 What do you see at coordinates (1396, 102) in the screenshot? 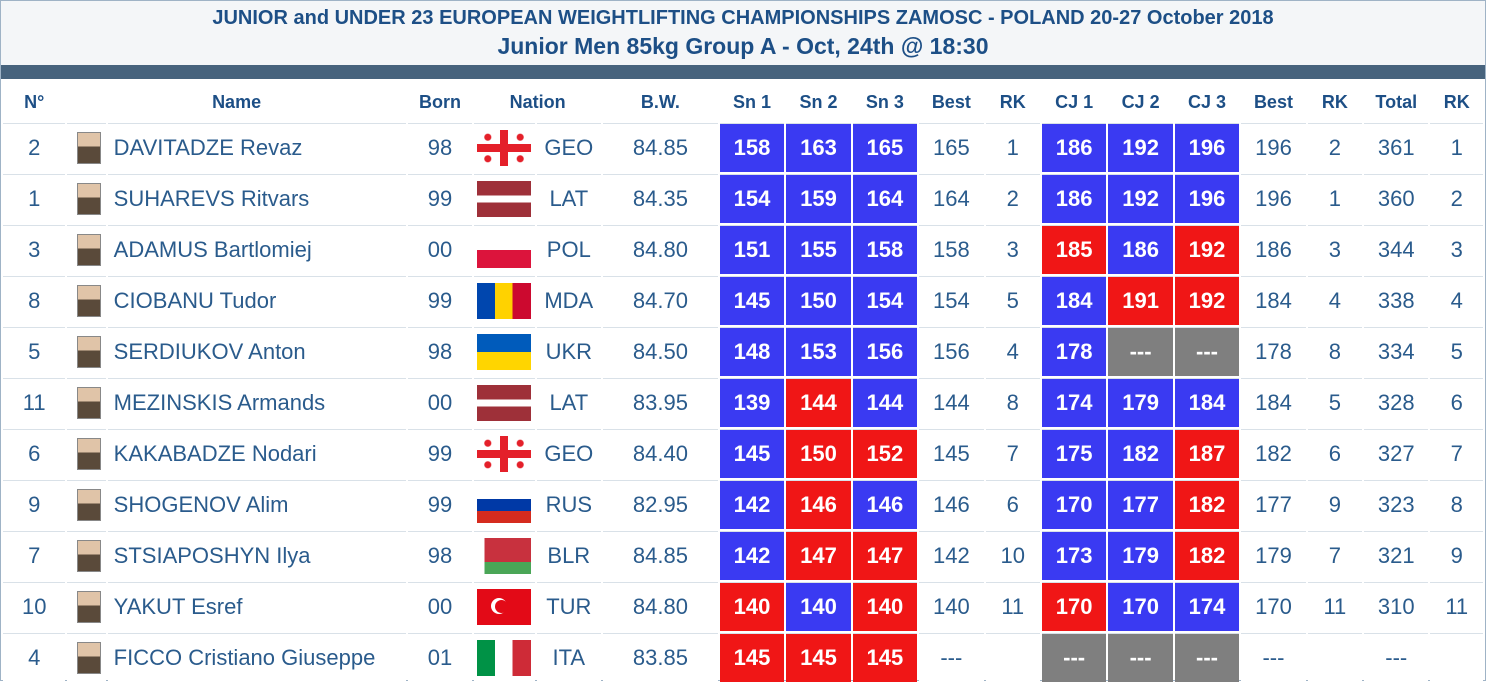
I see `col-header-total: Total` at bounding box center [1396, 102].